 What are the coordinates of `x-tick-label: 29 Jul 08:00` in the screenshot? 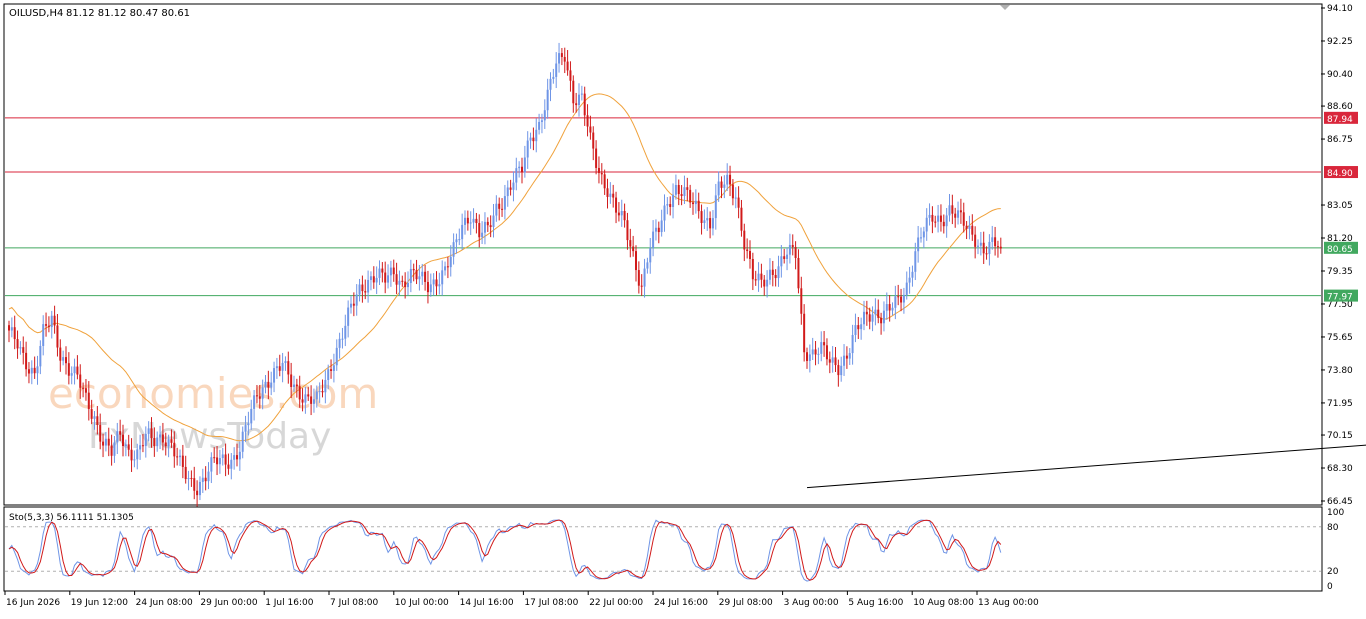 It's located at (746, 603).